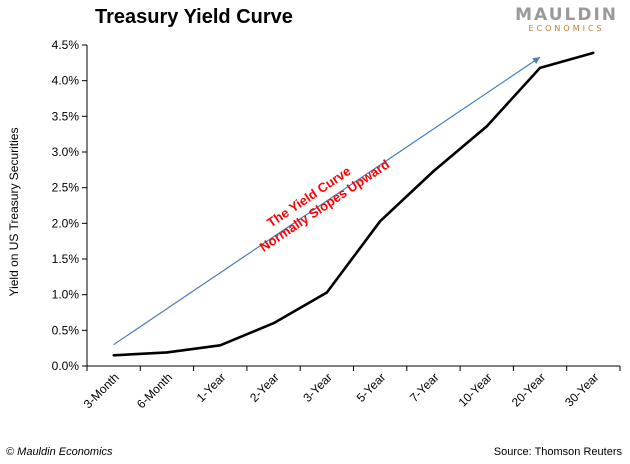 The height and width of the screenshot is (464, 630). What do you see at coordinates (536, 60) in the screenshot?
I see `trend-arrow-head` at bounding box center [536, 60].